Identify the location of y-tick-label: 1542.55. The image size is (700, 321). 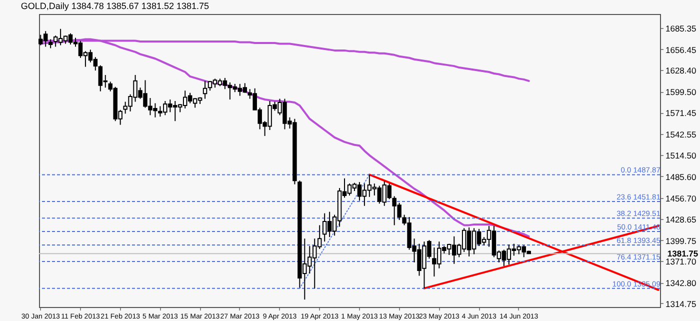
(681, 135).